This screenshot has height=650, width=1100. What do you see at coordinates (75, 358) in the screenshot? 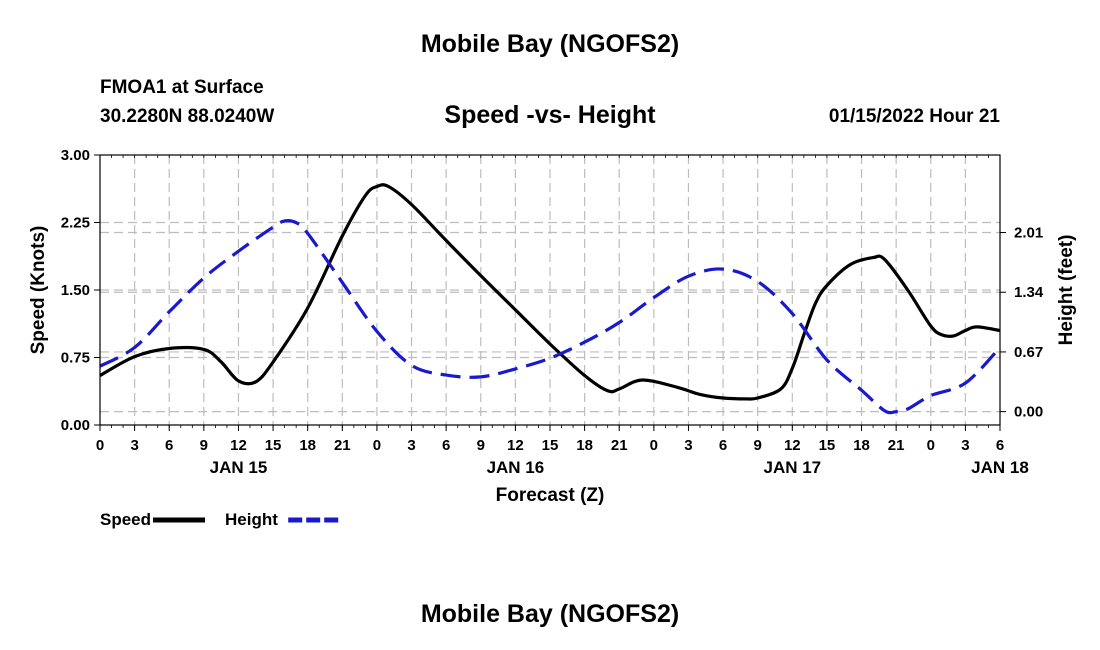
I see `y-left-tick-label: 0.75` at bounding box center [75, 358].